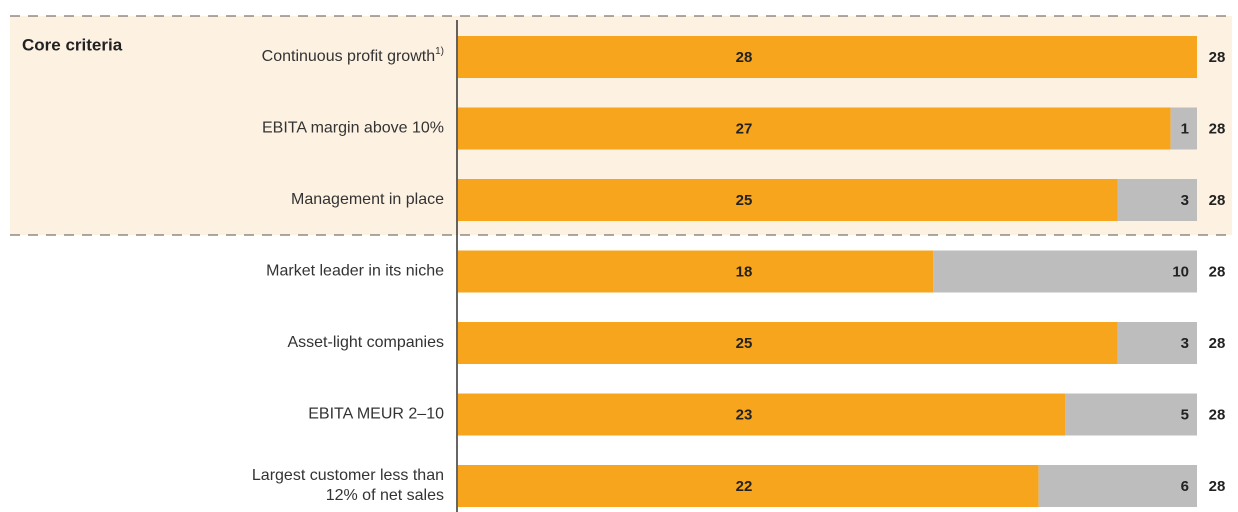 The image size is (1238, 512). Describe the element at coordinates (385, 495) in the screenshot. I see `category-label: 12% of net sales` at that location.